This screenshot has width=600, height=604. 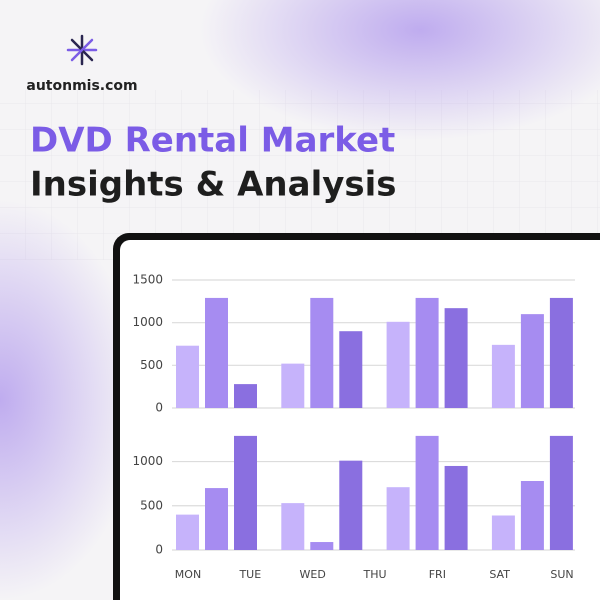 I want to click on x-tick-label: THU, so click(x=374, y=574).